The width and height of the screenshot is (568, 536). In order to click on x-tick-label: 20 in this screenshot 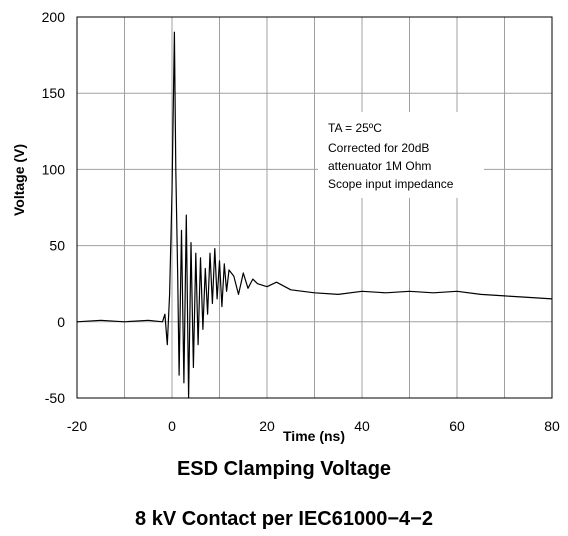, I will do `click(267, 426)`.